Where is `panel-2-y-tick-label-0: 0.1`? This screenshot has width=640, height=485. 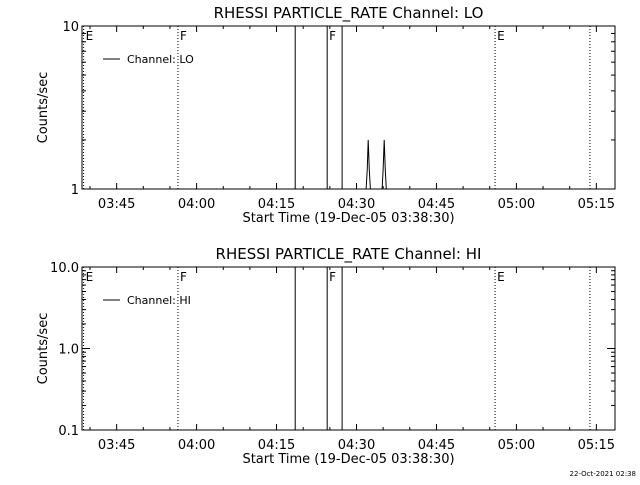
panel-2-y-tick-label-0: 0.1 is located at coordinates (68, 431).